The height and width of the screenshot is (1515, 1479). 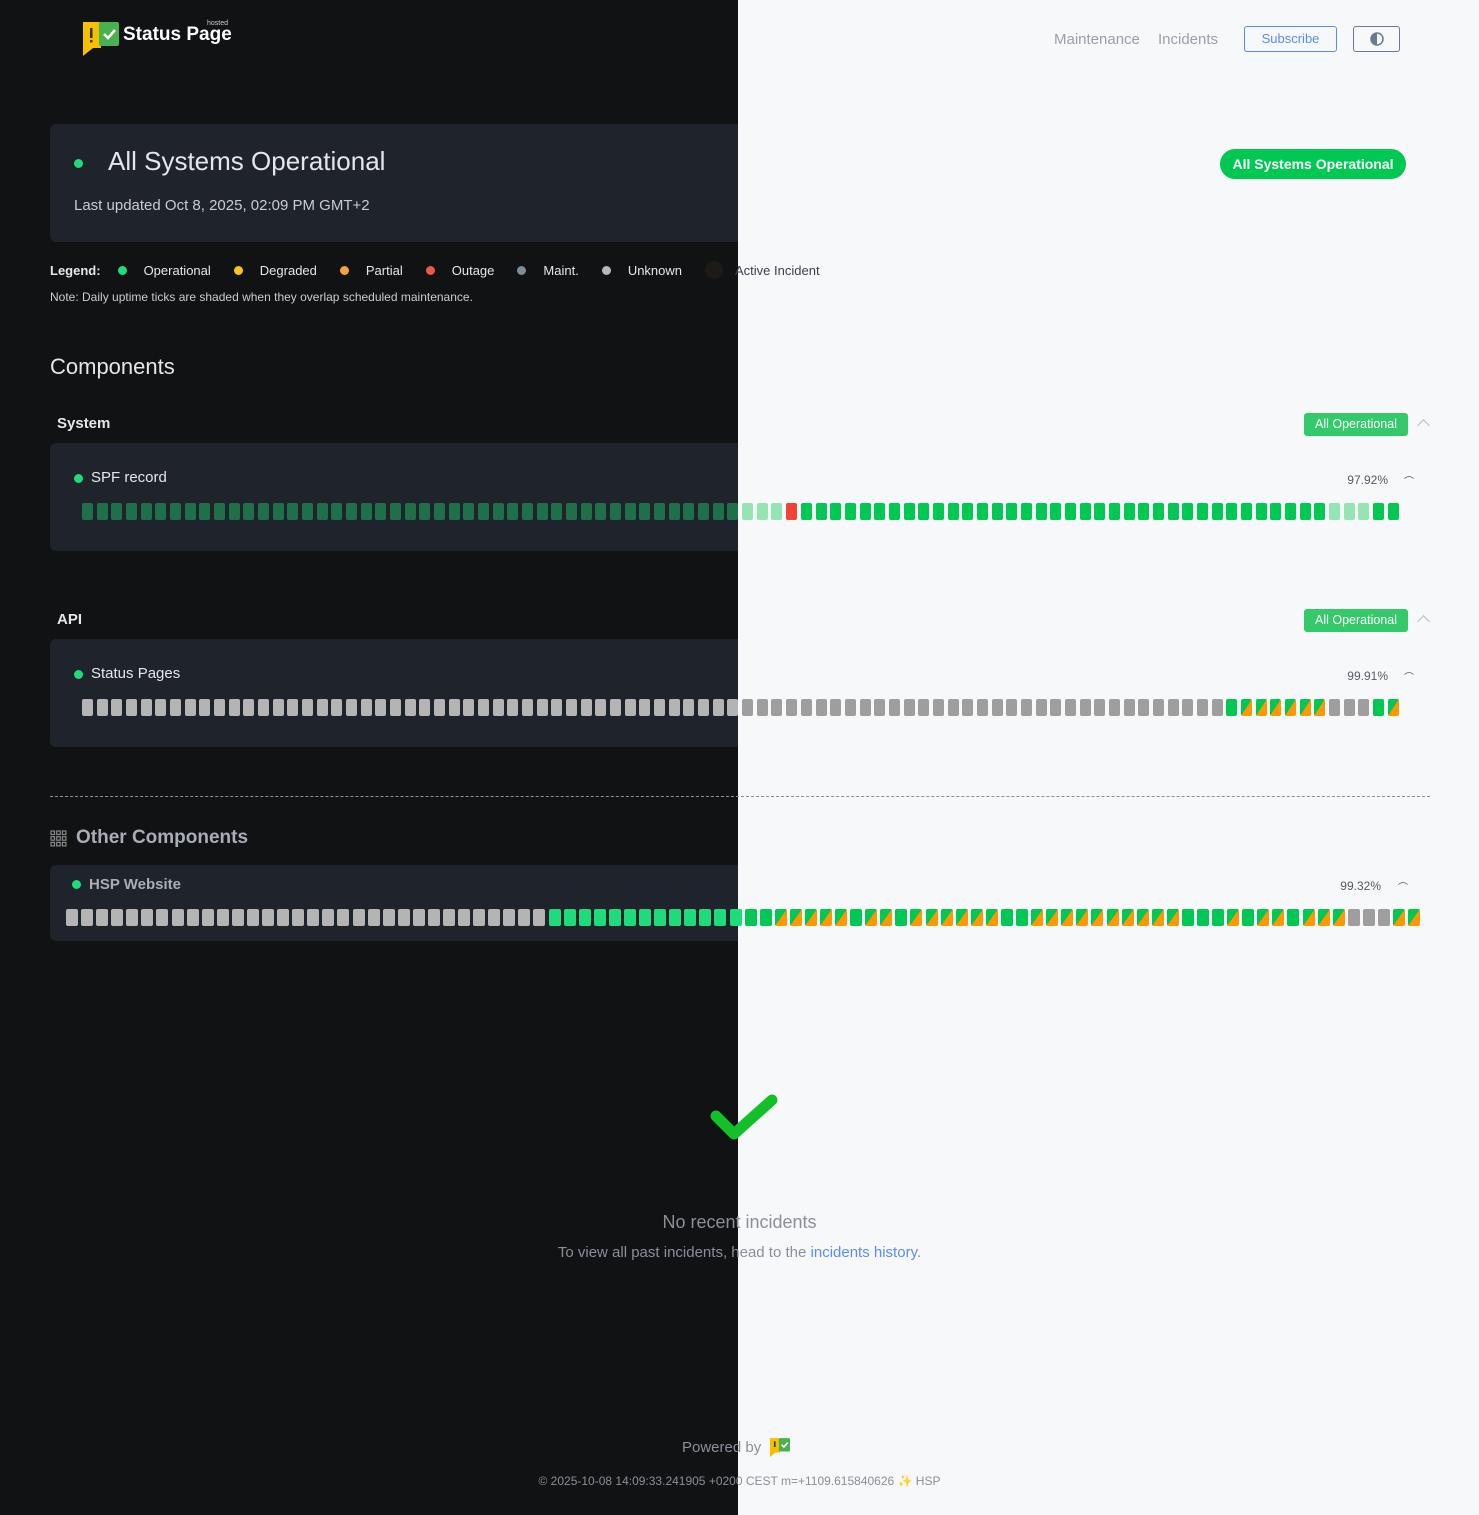 What do you see at coordinates (863, 1252) in the screenshot?
I see `incidents-history-link: incidents history` at bounding box center [863, 1252].